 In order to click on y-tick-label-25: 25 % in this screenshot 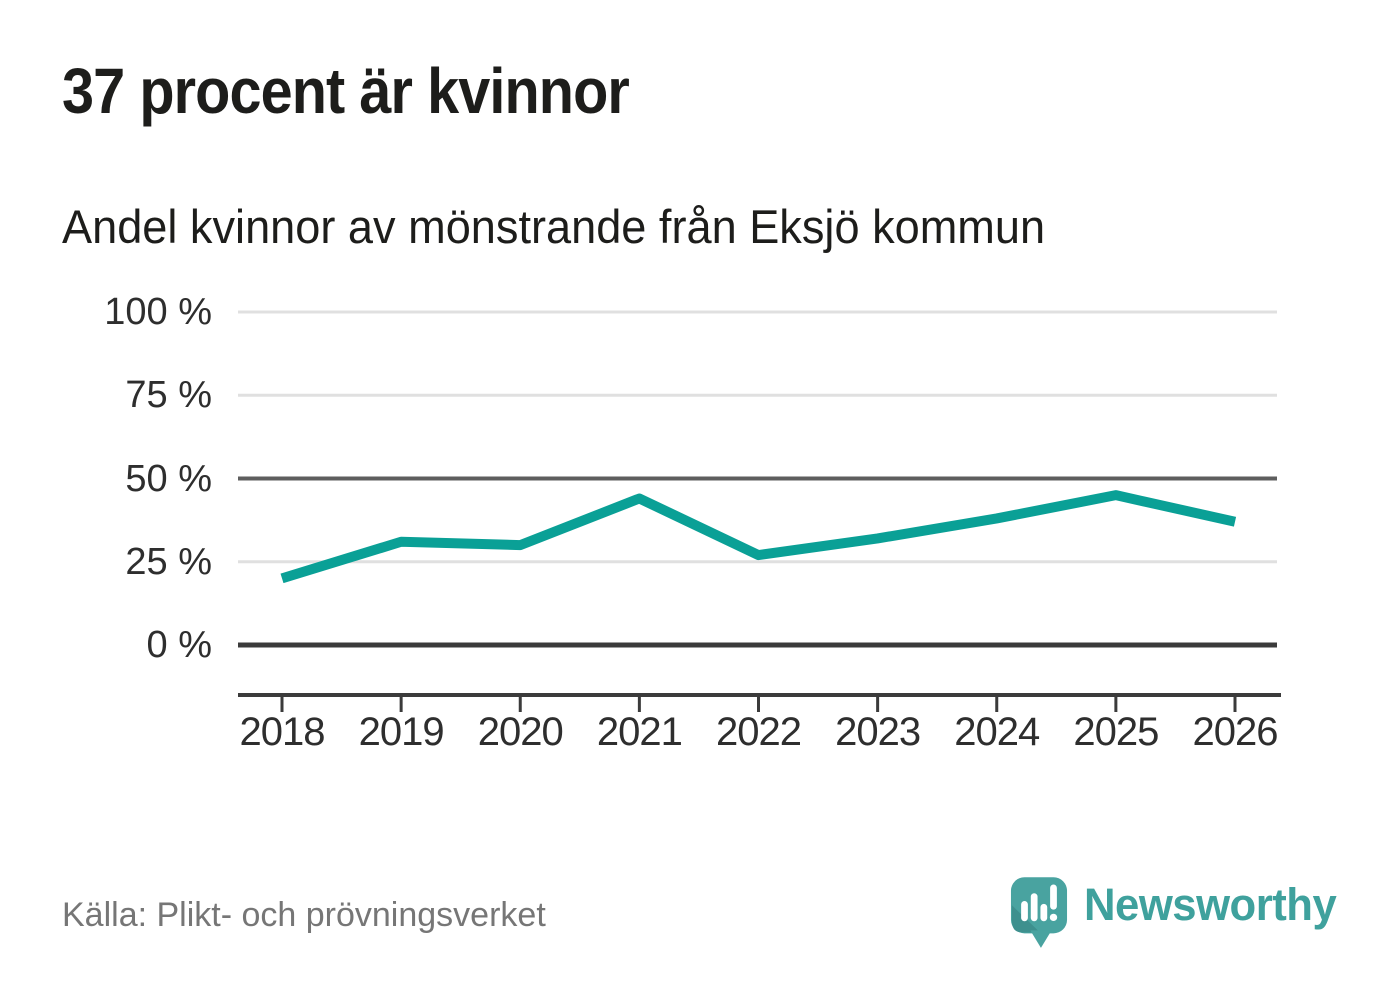, I will do `click(168, 561)`.